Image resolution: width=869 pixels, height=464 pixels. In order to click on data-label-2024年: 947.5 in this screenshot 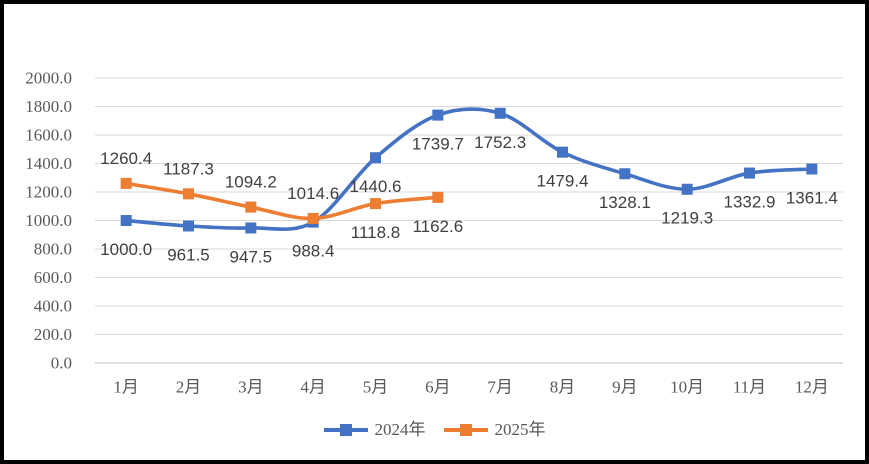, I will do `click(251, 256)`.